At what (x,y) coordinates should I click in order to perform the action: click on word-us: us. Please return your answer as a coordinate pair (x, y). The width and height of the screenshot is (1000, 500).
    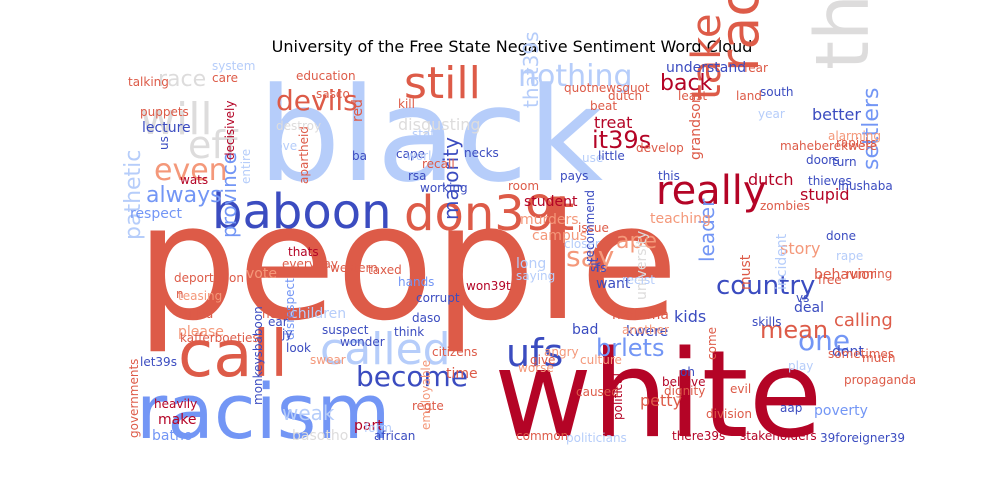
    Looking at the image, I should click on (164, 143).